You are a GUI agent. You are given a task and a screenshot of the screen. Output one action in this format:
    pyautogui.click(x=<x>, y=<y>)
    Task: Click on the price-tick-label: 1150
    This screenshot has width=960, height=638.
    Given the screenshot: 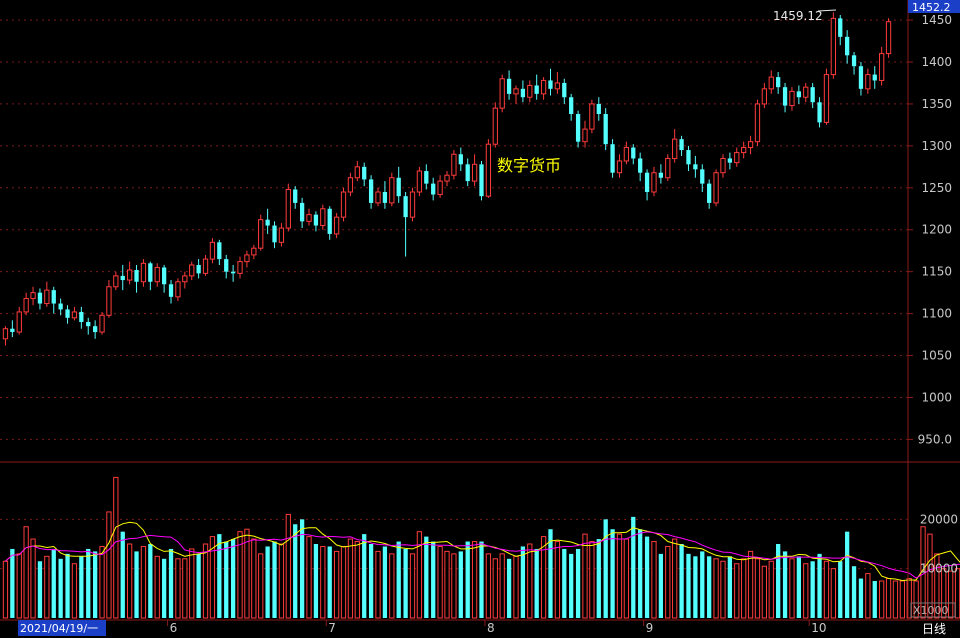 What is the action you would take?
    pyautogui.click(x=936, y=272)
    